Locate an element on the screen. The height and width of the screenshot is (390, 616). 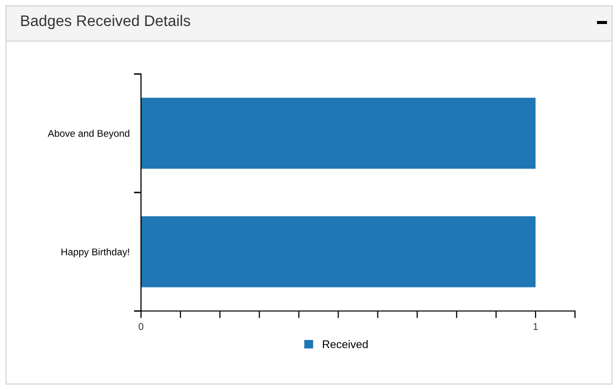
x-tick-label: 1 is located at coordinates (536, 326).